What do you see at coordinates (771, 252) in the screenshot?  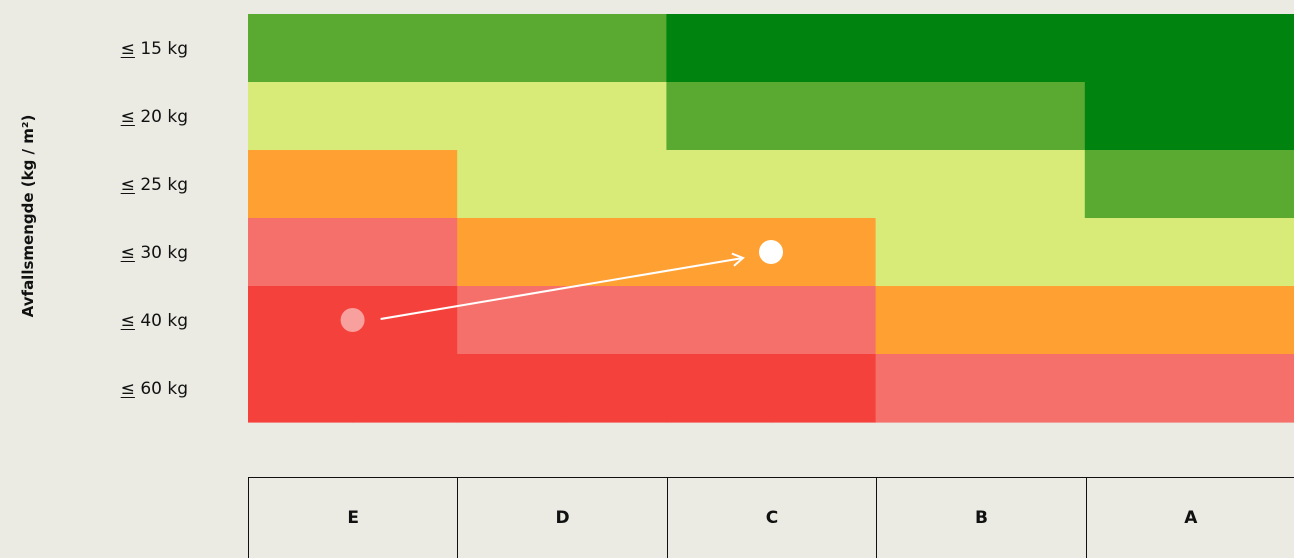 I see `end-point` at bounding box center [771, 252].